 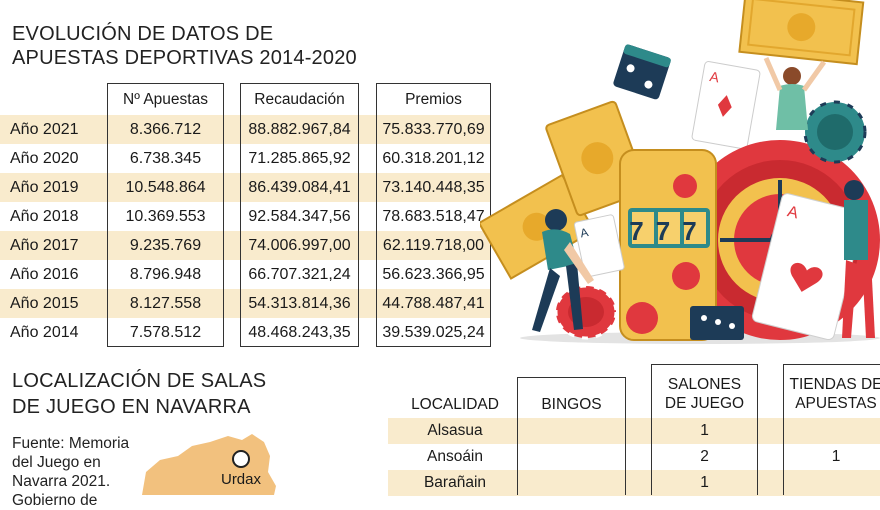 What do you see at coordinates (704, 384) in the screenshot?
I see `header-salones-line1: SALONES` at bounding box center [704, 384].